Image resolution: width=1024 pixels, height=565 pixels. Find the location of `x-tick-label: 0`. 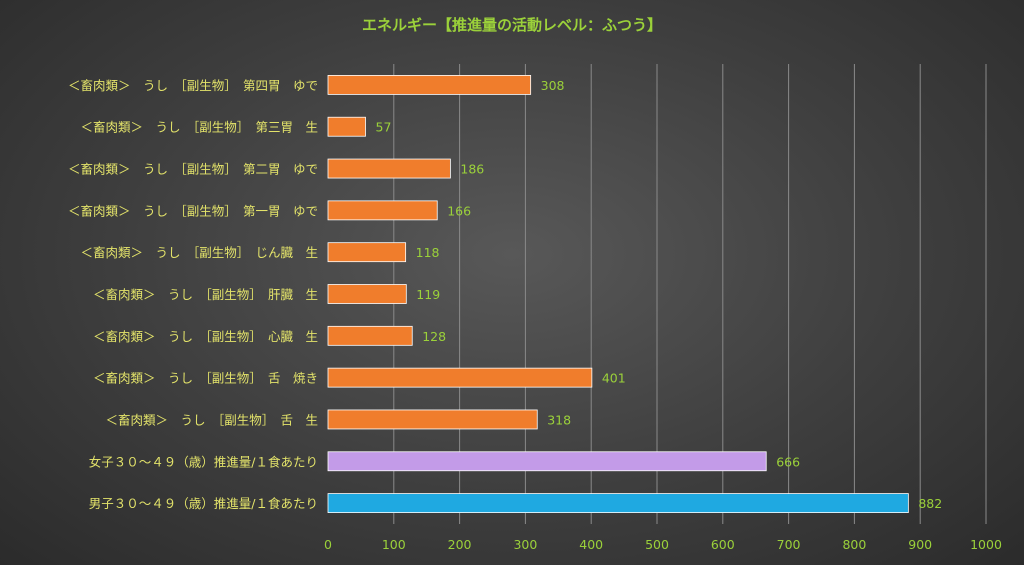

x-tick-label: 0 is located at coordinates (328, 544).